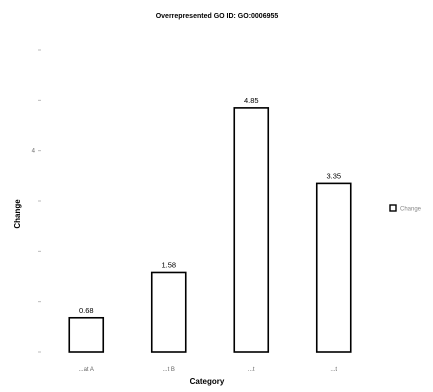  Describe the element at coordinates (411, 210) in the screenshot. I see `legend-entry-label: Change` at that location.